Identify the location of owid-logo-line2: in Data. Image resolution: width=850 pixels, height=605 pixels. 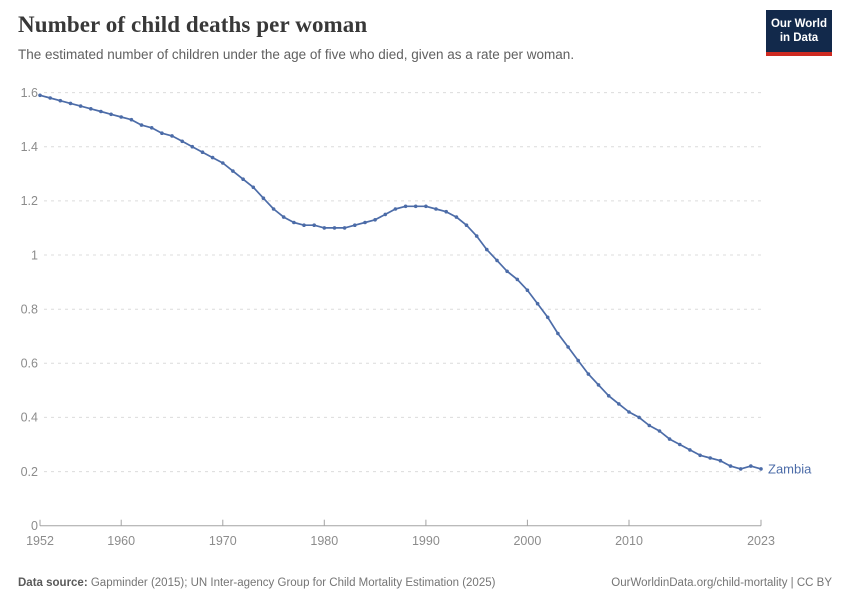
(799, 38).